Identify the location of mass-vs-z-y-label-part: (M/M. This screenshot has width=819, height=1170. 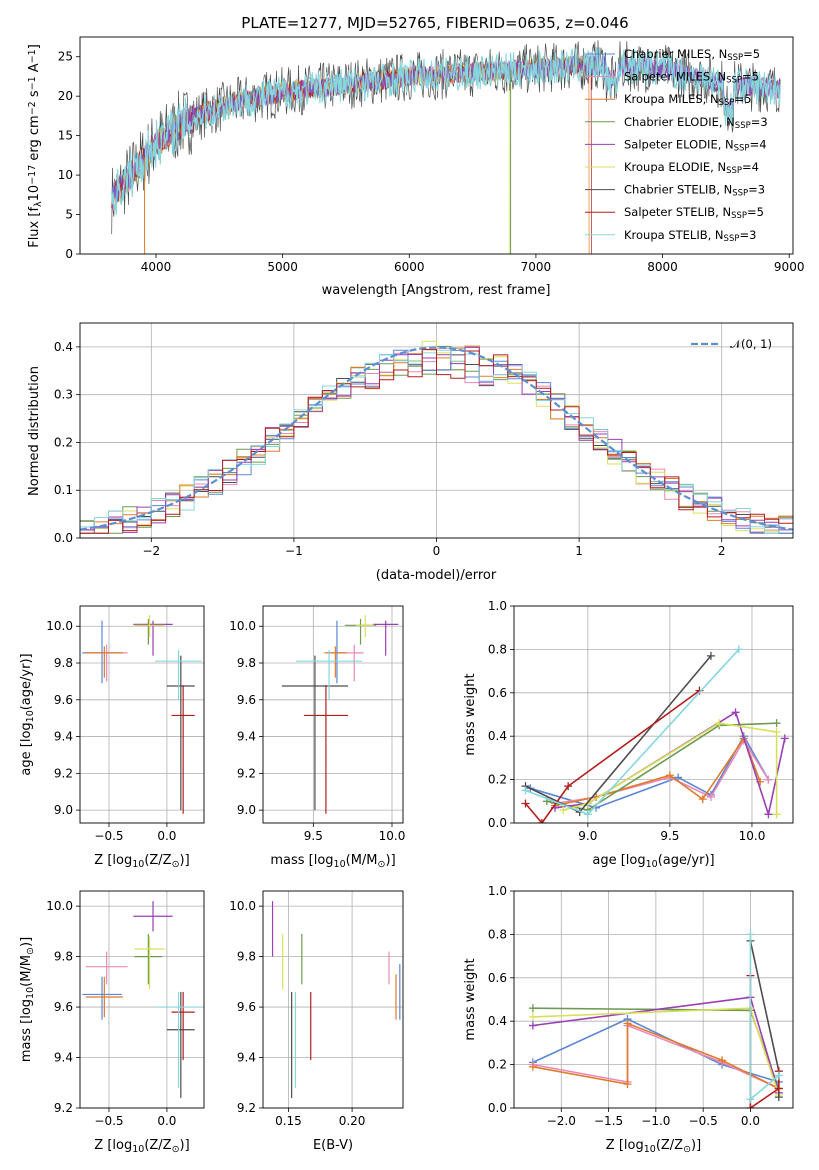
(26, 971).